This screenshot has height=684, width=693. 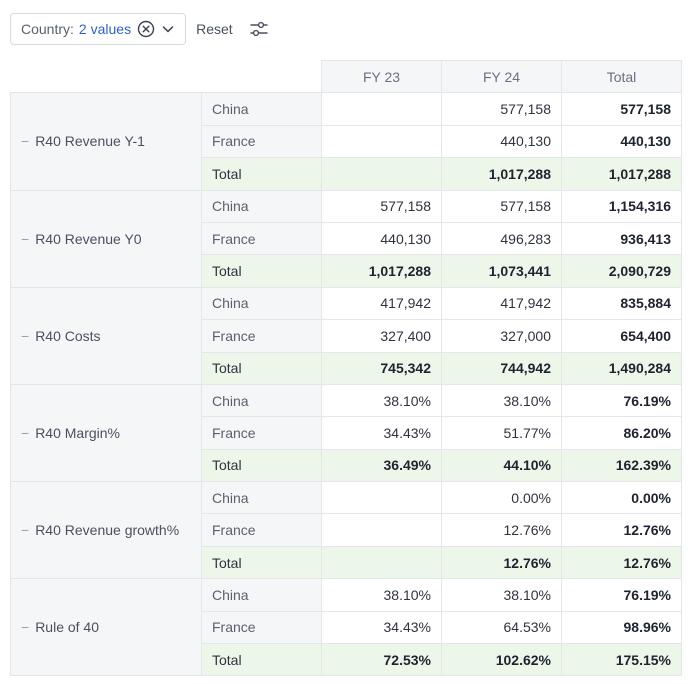 I want to click on value-cell-fy24: 327,000, so click(x=501, y=336).